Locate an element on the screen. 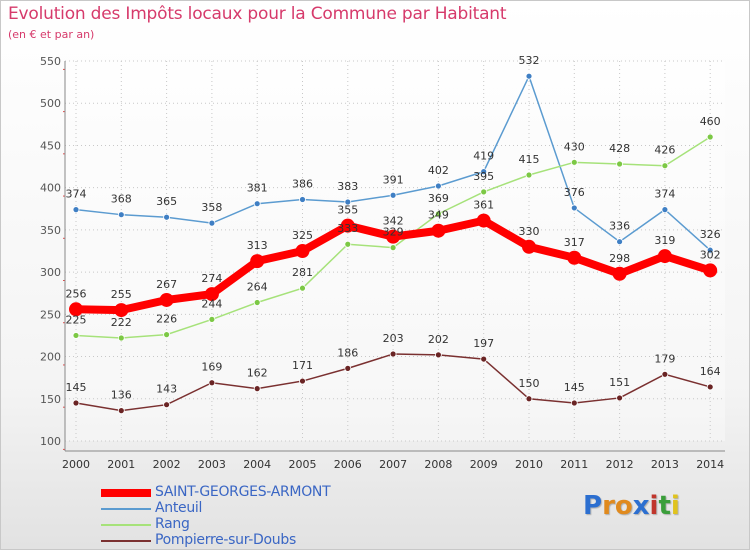 Image resolution: width=750 pixels, height=551 pixels. data-label: 255 is located at coordinates (121, 294).